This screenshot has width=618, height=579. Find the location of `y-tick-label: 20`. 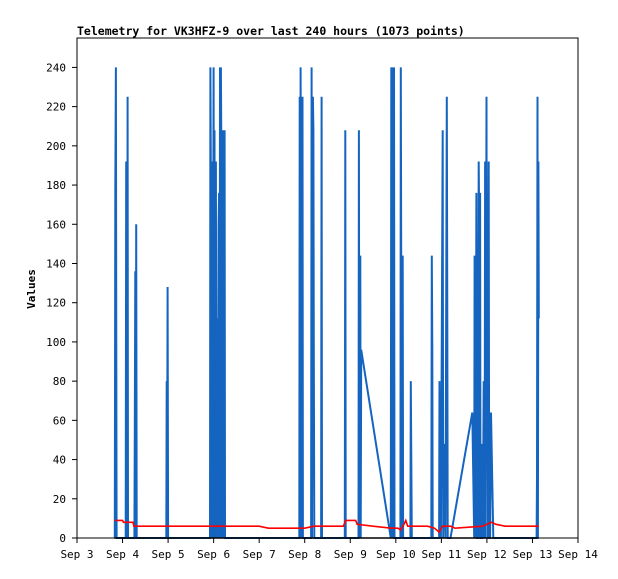

y-tick-label: 20 is located at coordinates (59, 499).